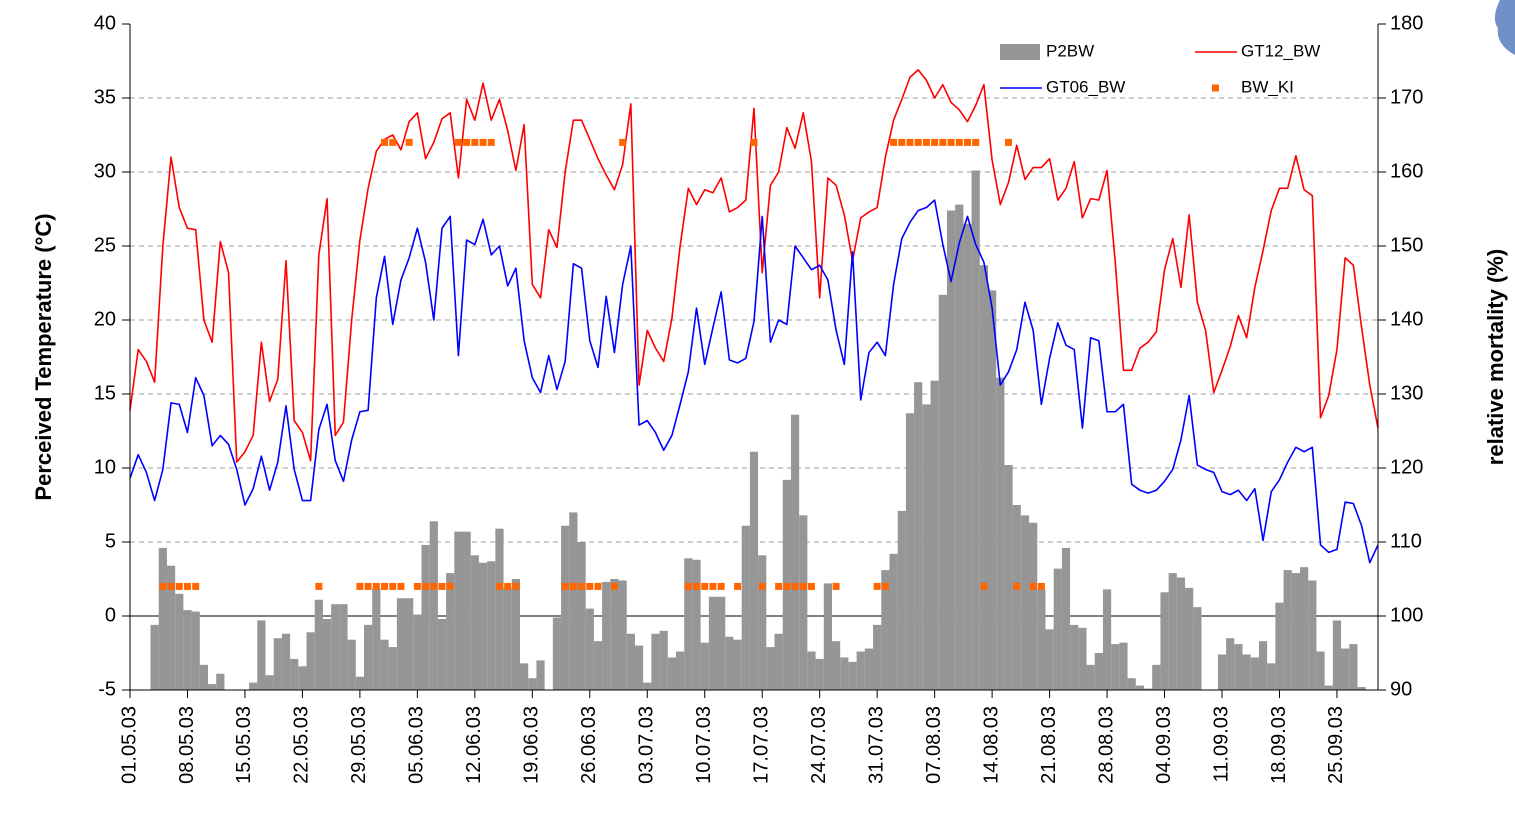 This screenshot has width=1515, height=828. What do you see at coordinates (105, 467) in the screenshot?
I see `y-tick-label: 10` at bounding box center [105, 467].